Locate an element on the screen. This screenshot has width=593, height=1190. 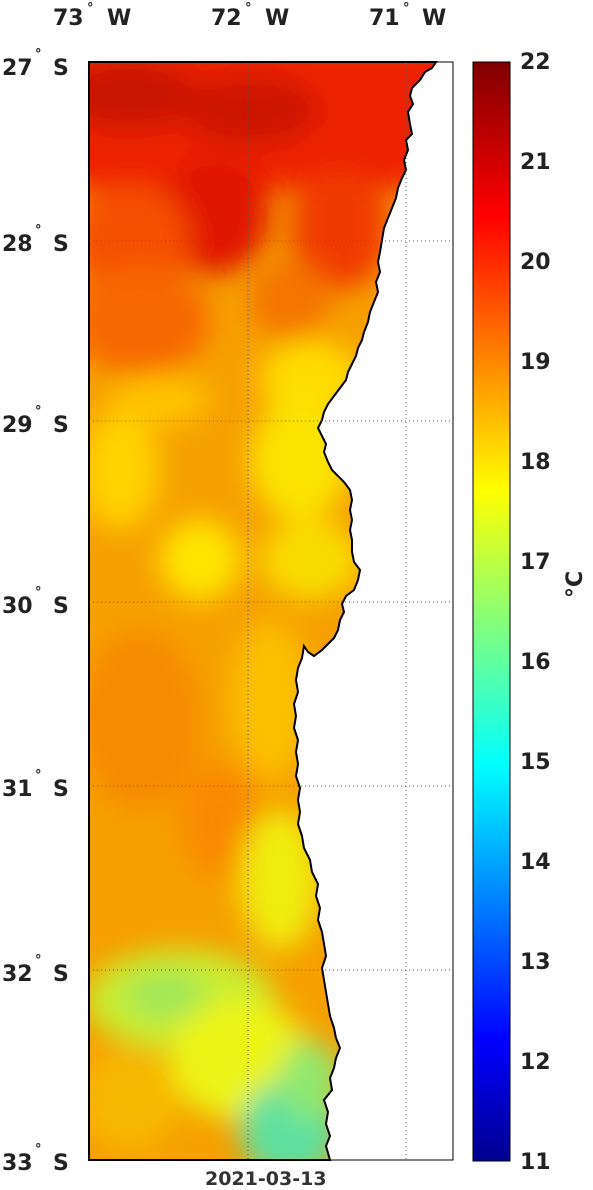
colorbar-tick-18: 18 is located at coordinates (535, 462).